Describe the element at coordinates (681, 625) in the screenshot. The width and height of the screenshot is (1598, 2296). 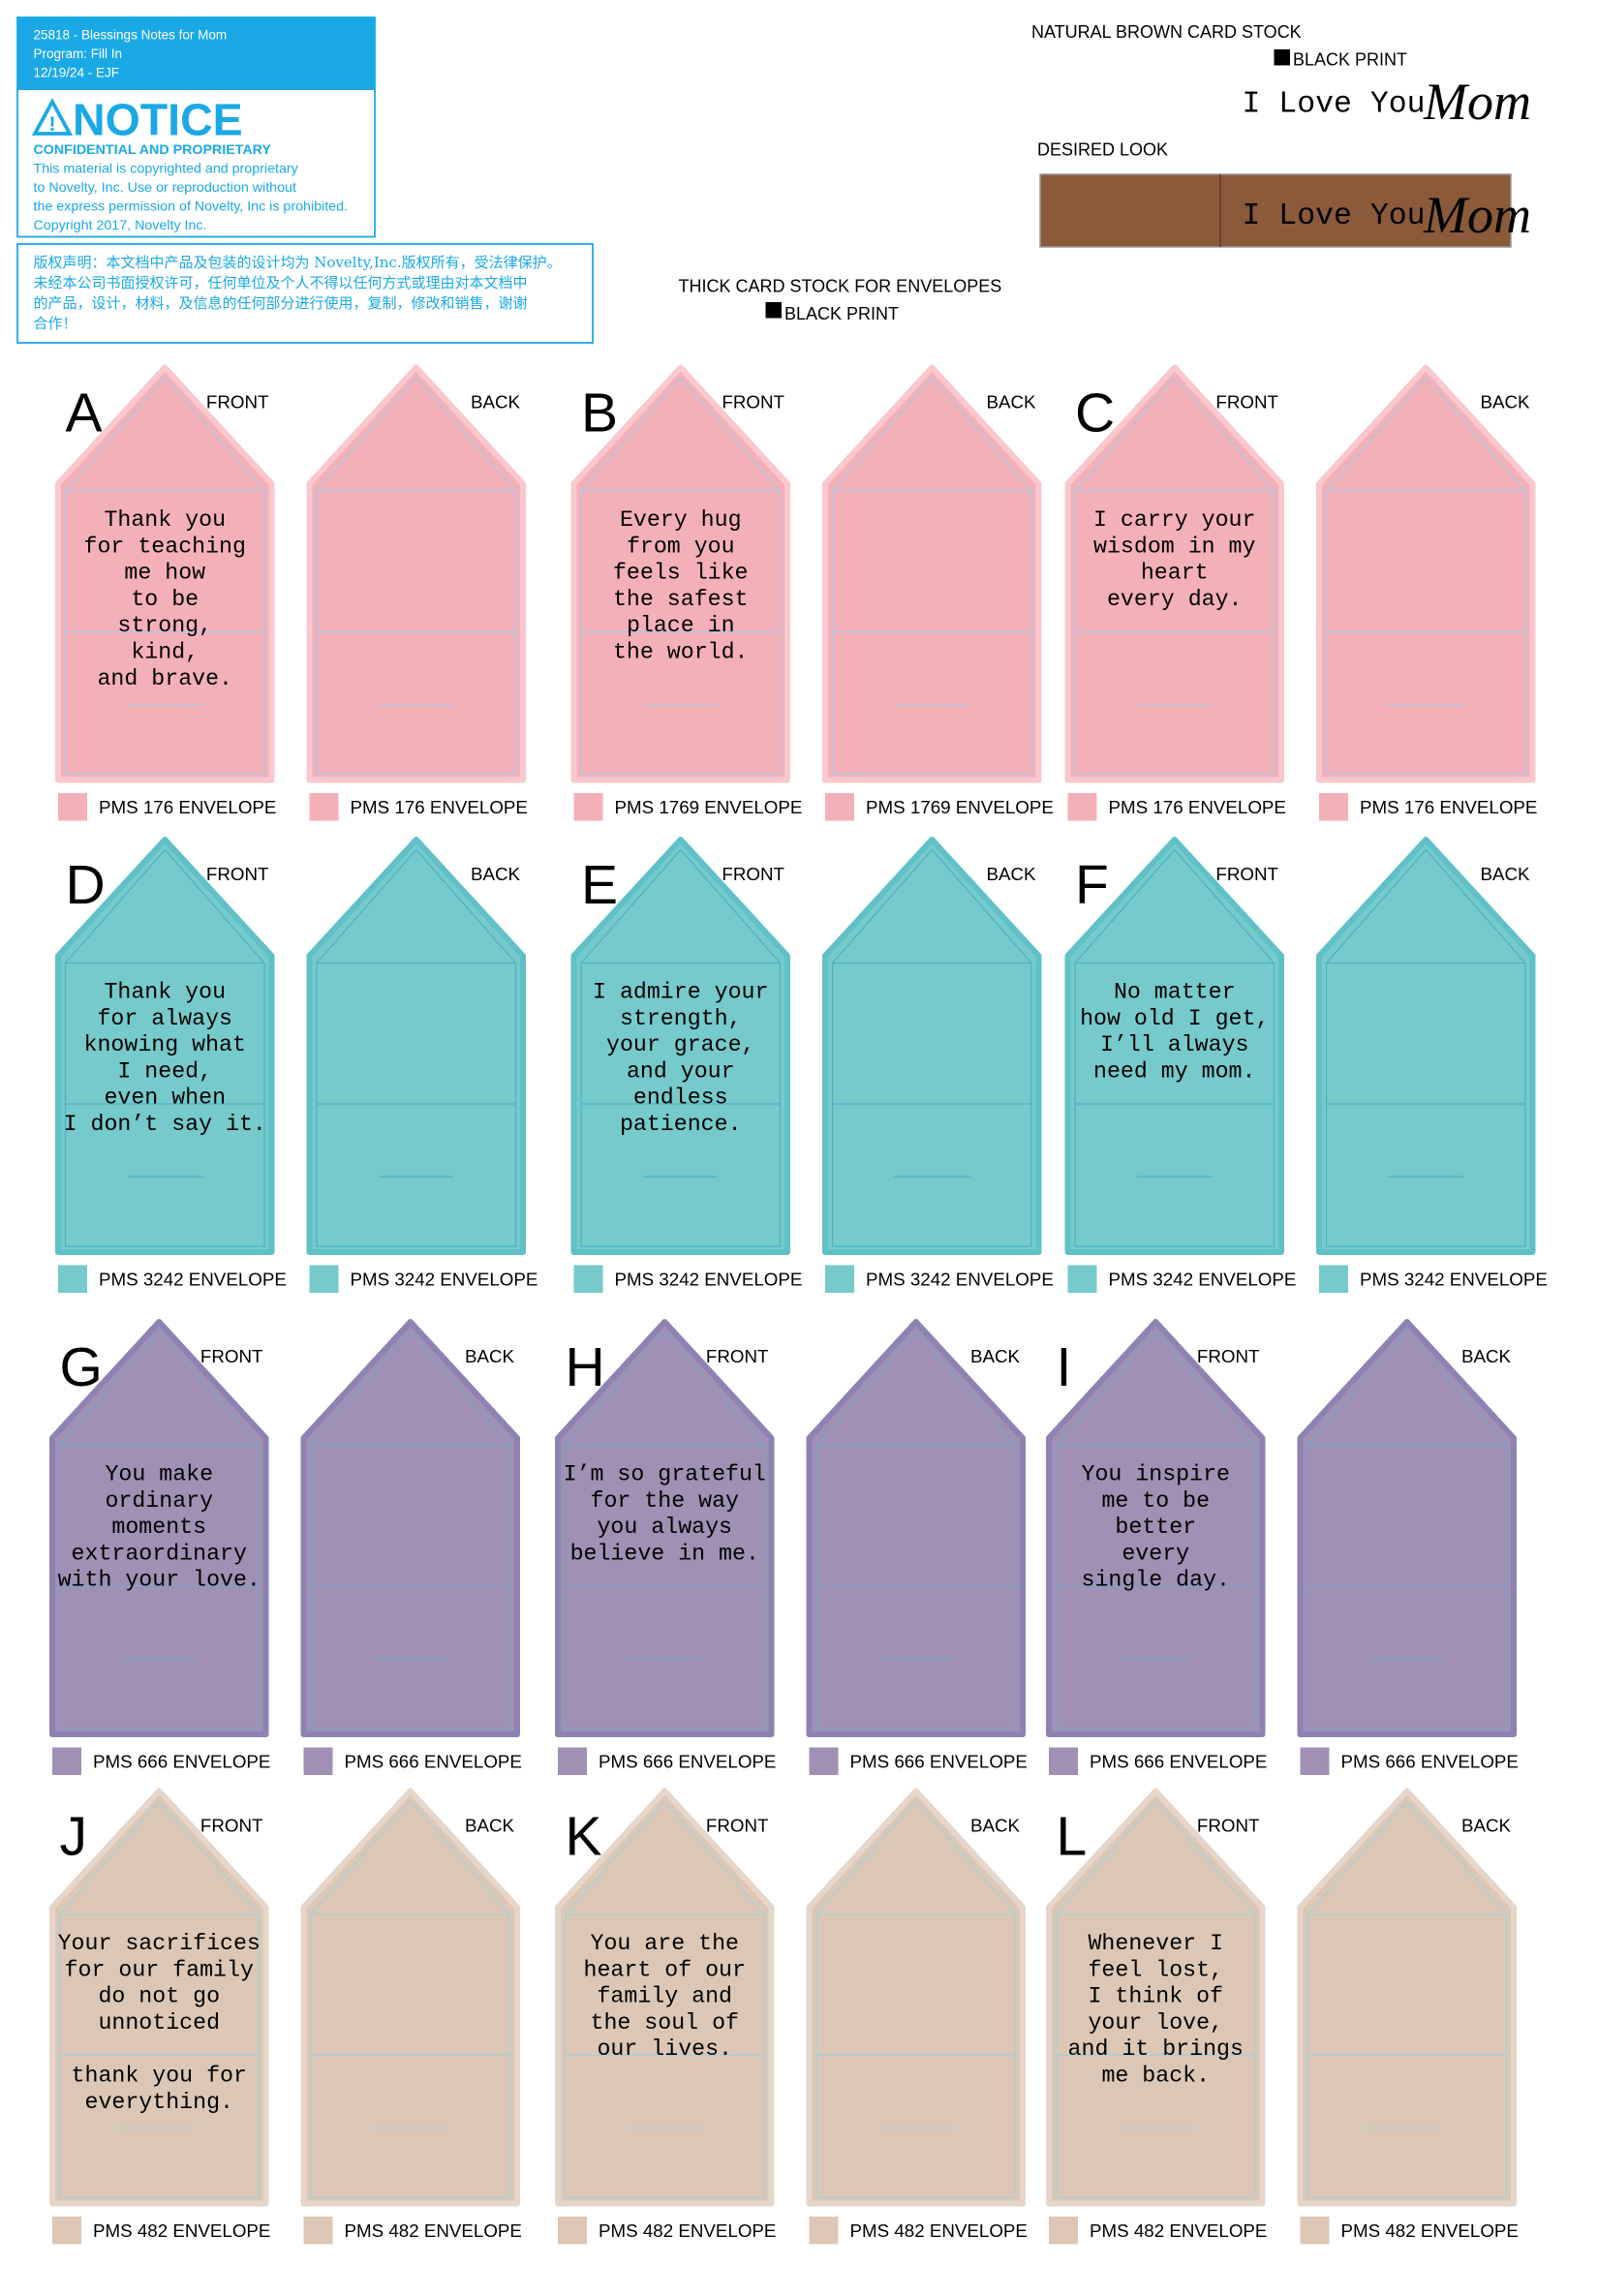
I see `message-line: place in` at that location.